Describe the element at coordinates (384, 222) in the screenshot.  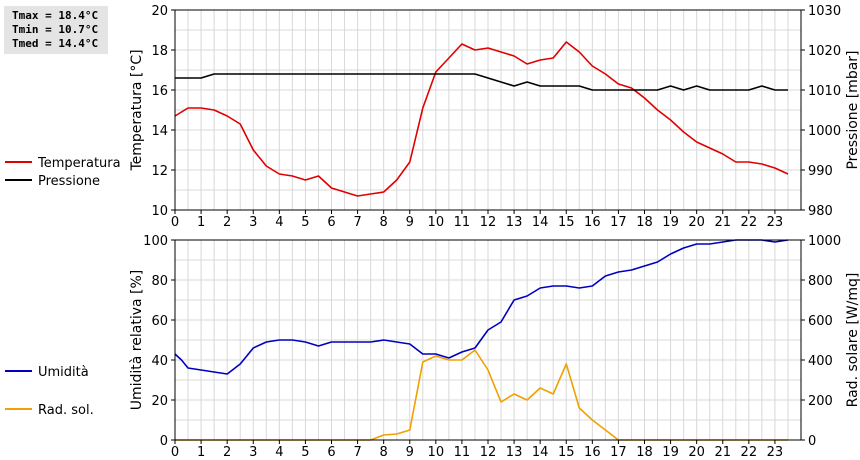
I see `top-x-tick-label: 8` at that location.